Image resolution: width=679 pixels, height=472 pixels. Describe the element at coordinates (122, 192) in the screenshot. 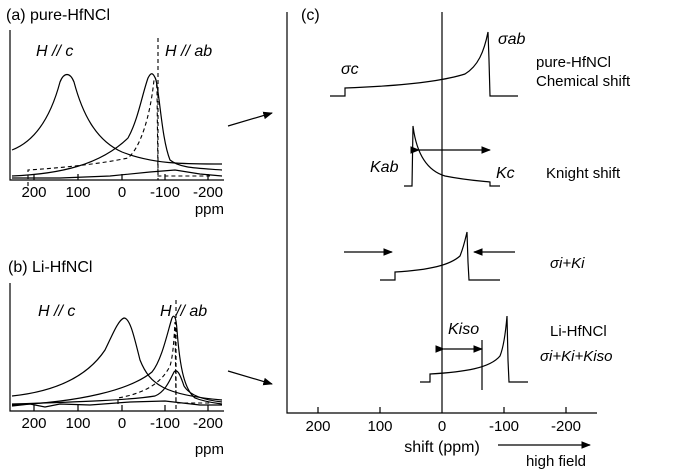

I see `panel-a-tick-0: 0` at that location.